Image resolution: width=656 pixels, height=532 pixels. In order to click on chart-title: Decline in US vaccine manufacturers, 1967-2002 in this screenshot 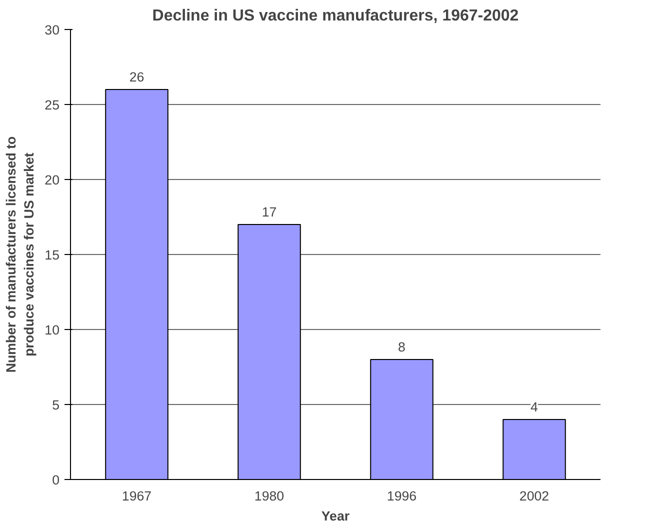, I will do `click(335, 16)`.